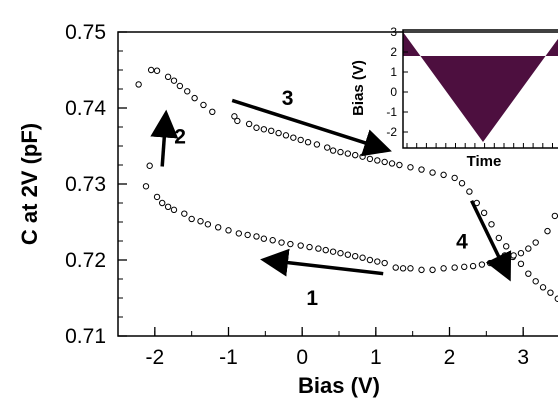 Image resolution: width=558 pixels, height=402 pixels. I want to click on bias-waveform-inset: -2 -1 0 1 2 3 Time Bias (V), so click(454, 97).